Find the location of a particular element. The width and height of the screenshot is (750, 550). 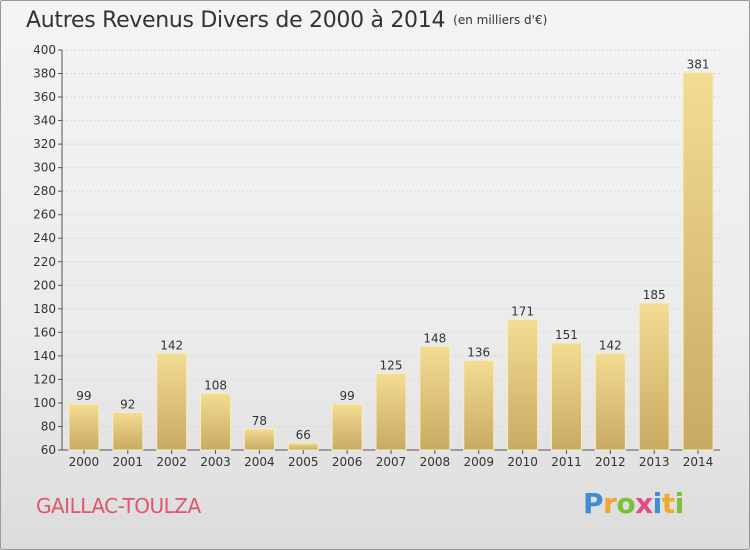

logo-letter: t is located at coordinates (668, 503).